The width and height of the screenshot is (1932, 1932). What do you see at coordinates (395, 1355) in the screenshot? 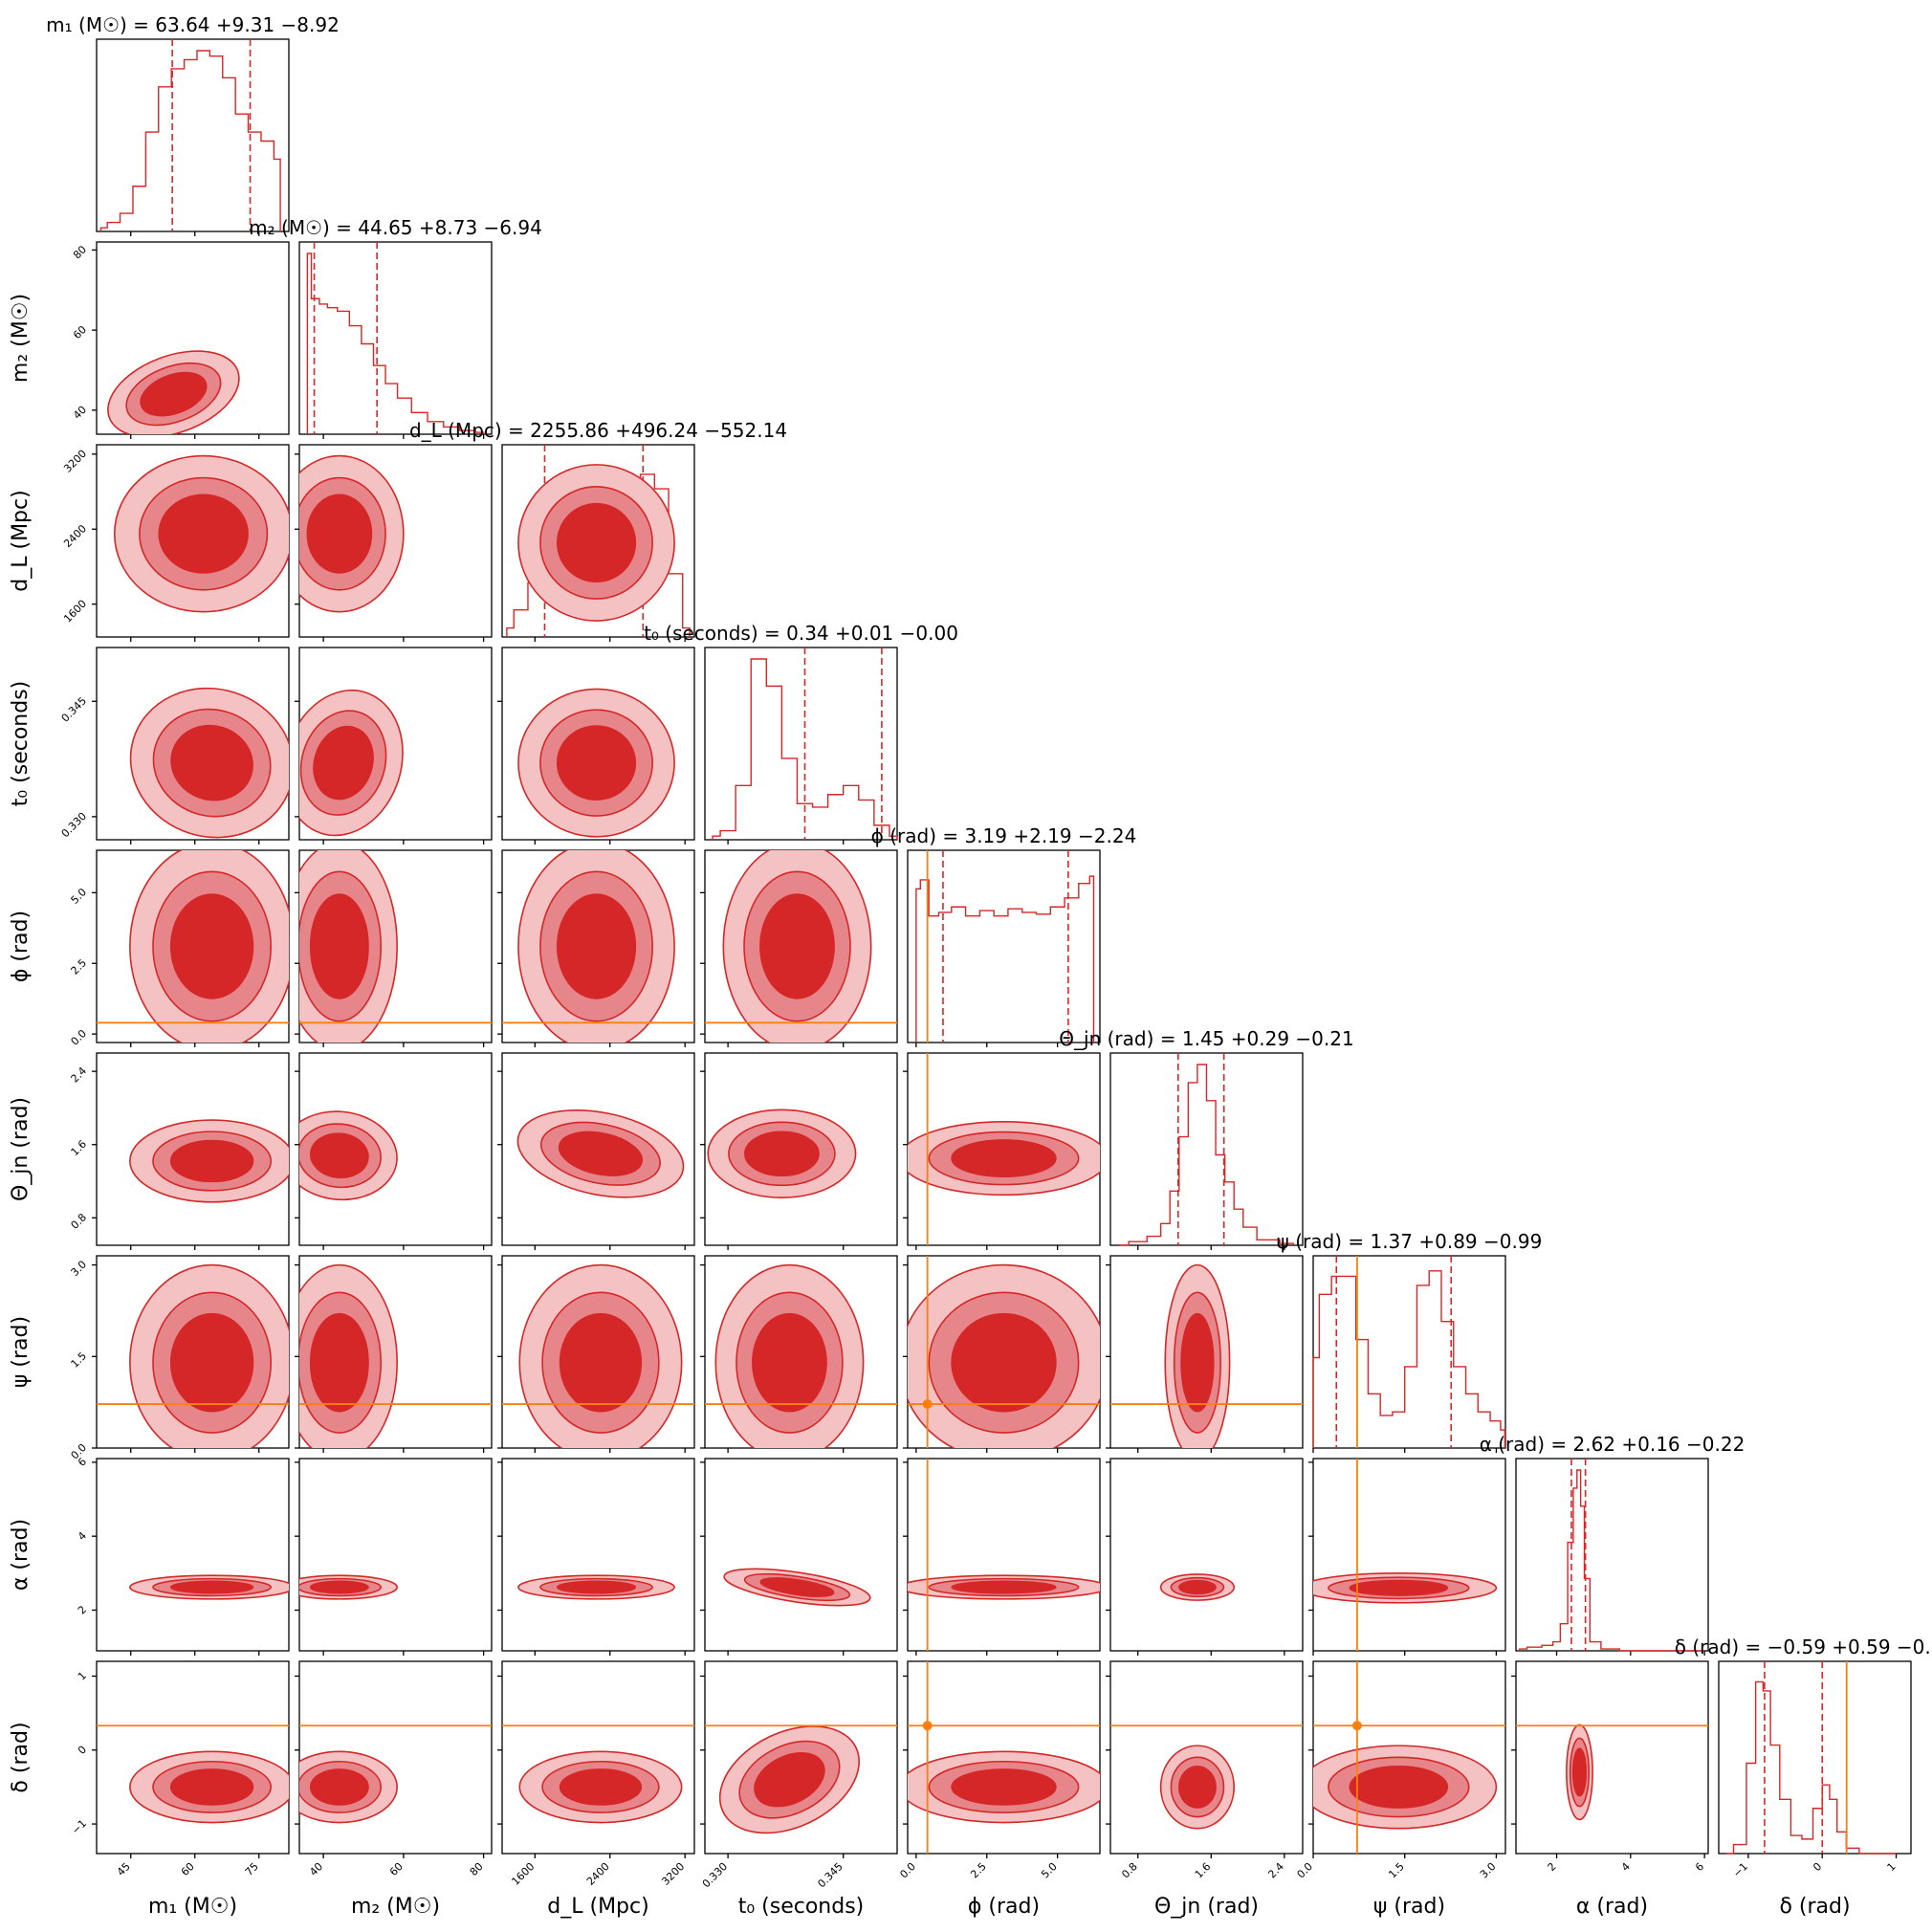
I see `contour-m2-psi` at bounding box center [395, 1355].